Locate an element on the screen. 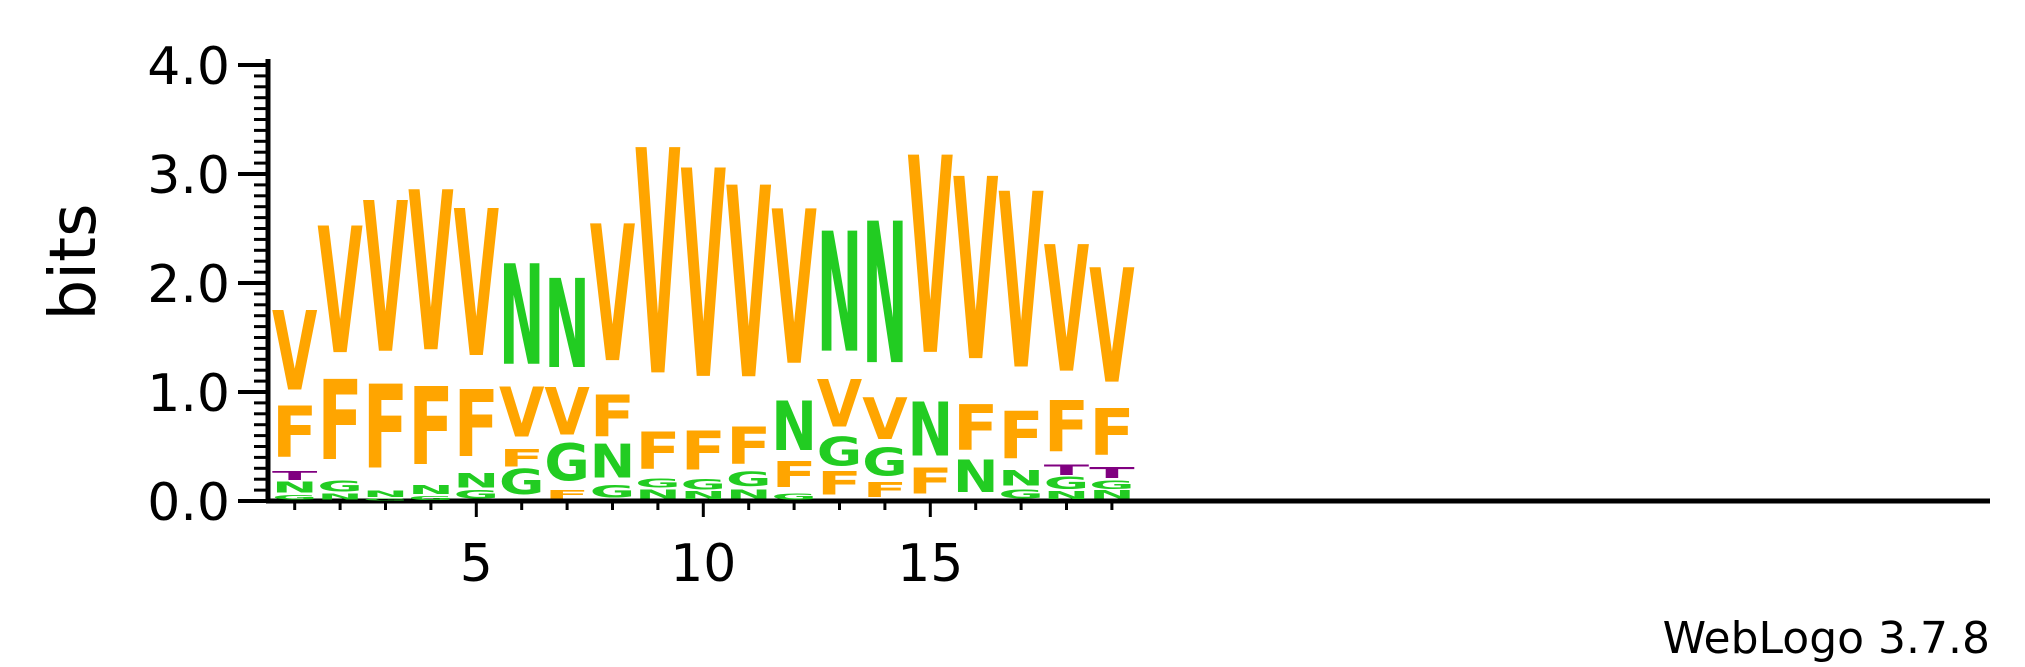 The height and width of the screenshot is (667, 2025). y-axis-title: bits is located at coordinates (74, 262).